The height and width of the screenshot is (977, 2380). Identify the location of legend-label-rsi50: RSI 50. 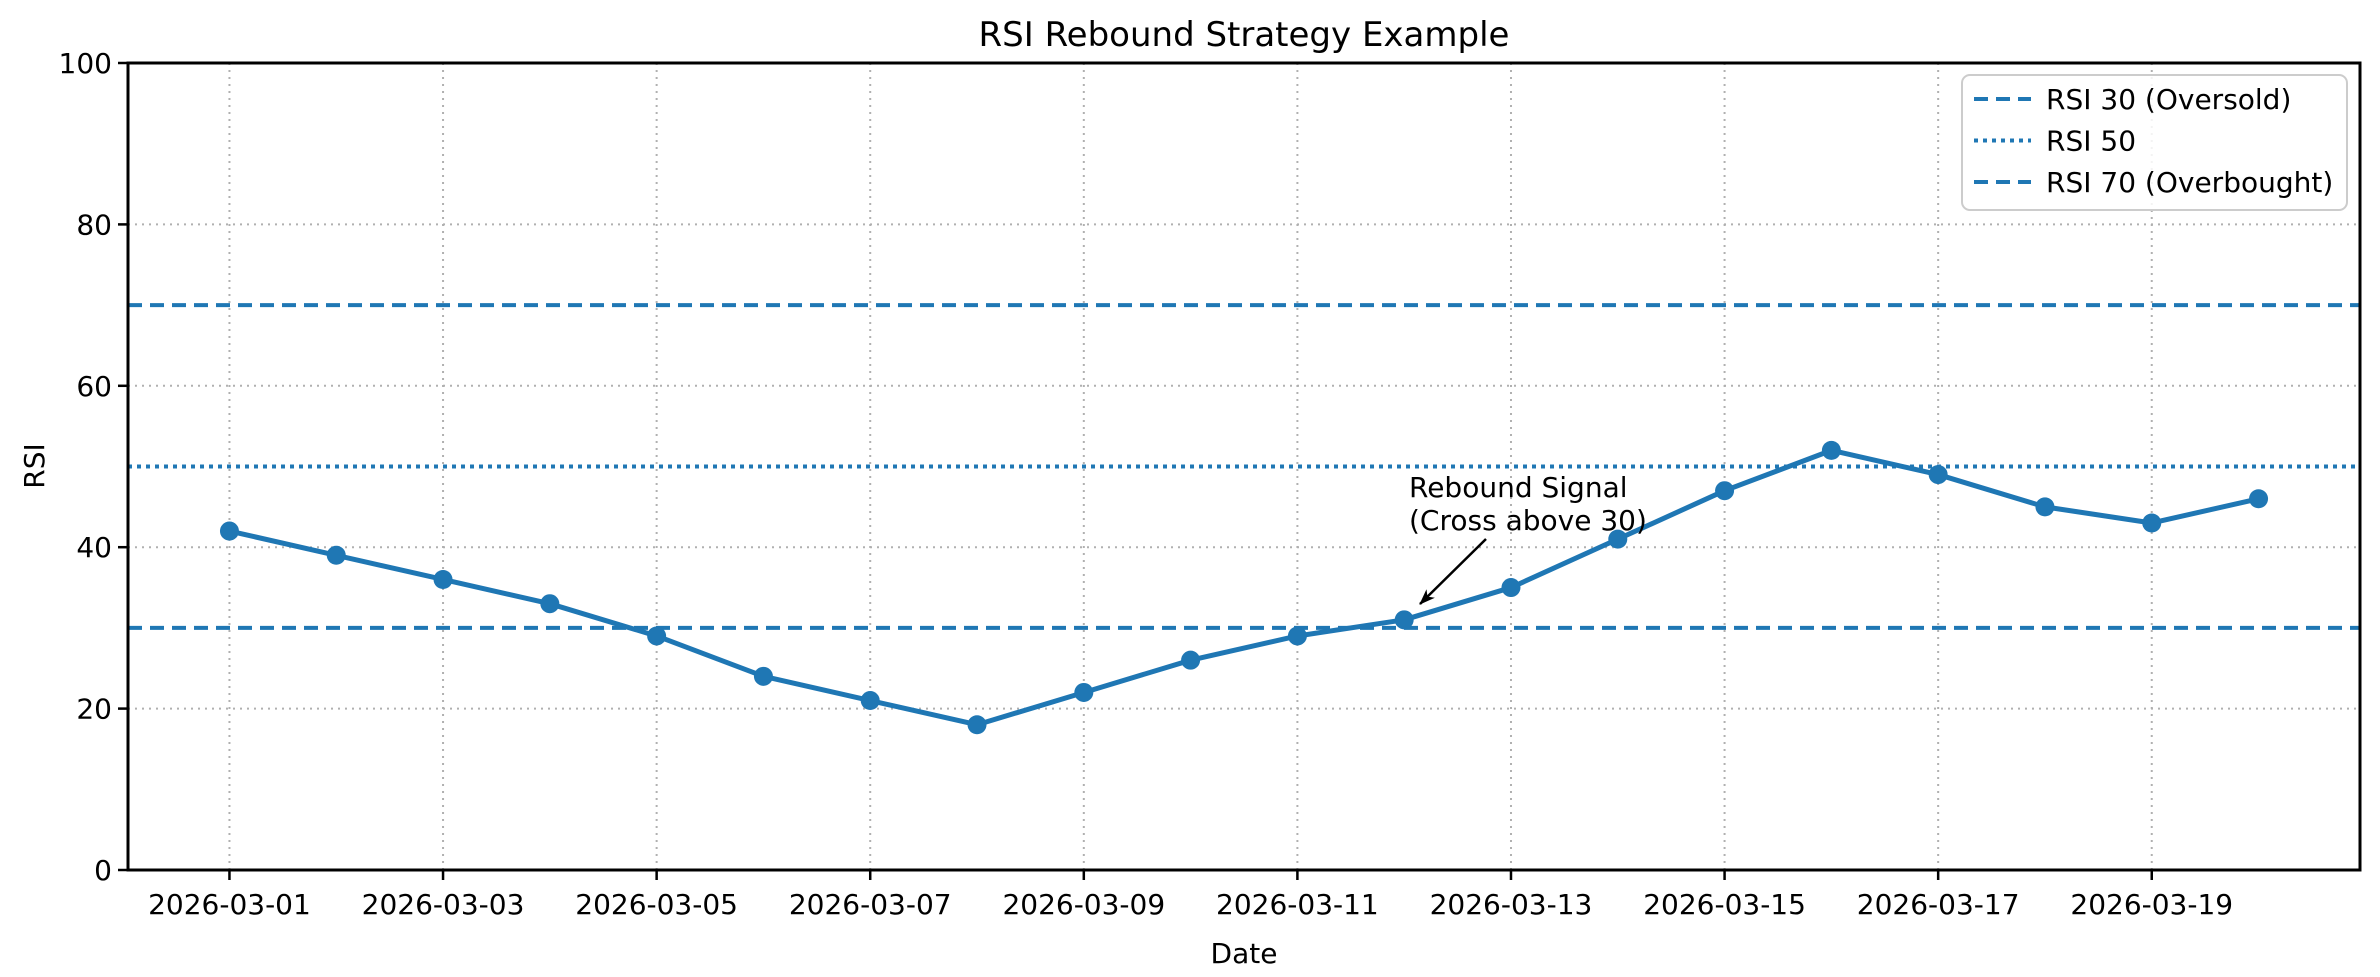
(2091, 141).